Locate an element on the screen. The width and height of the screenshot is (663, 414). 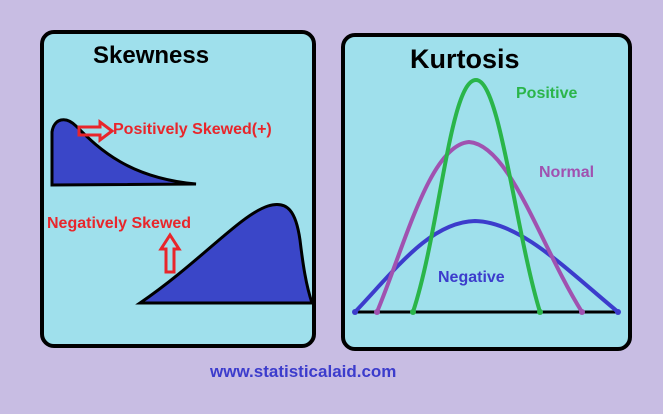
negative-skew-curve is located at coordinates (225, 254).